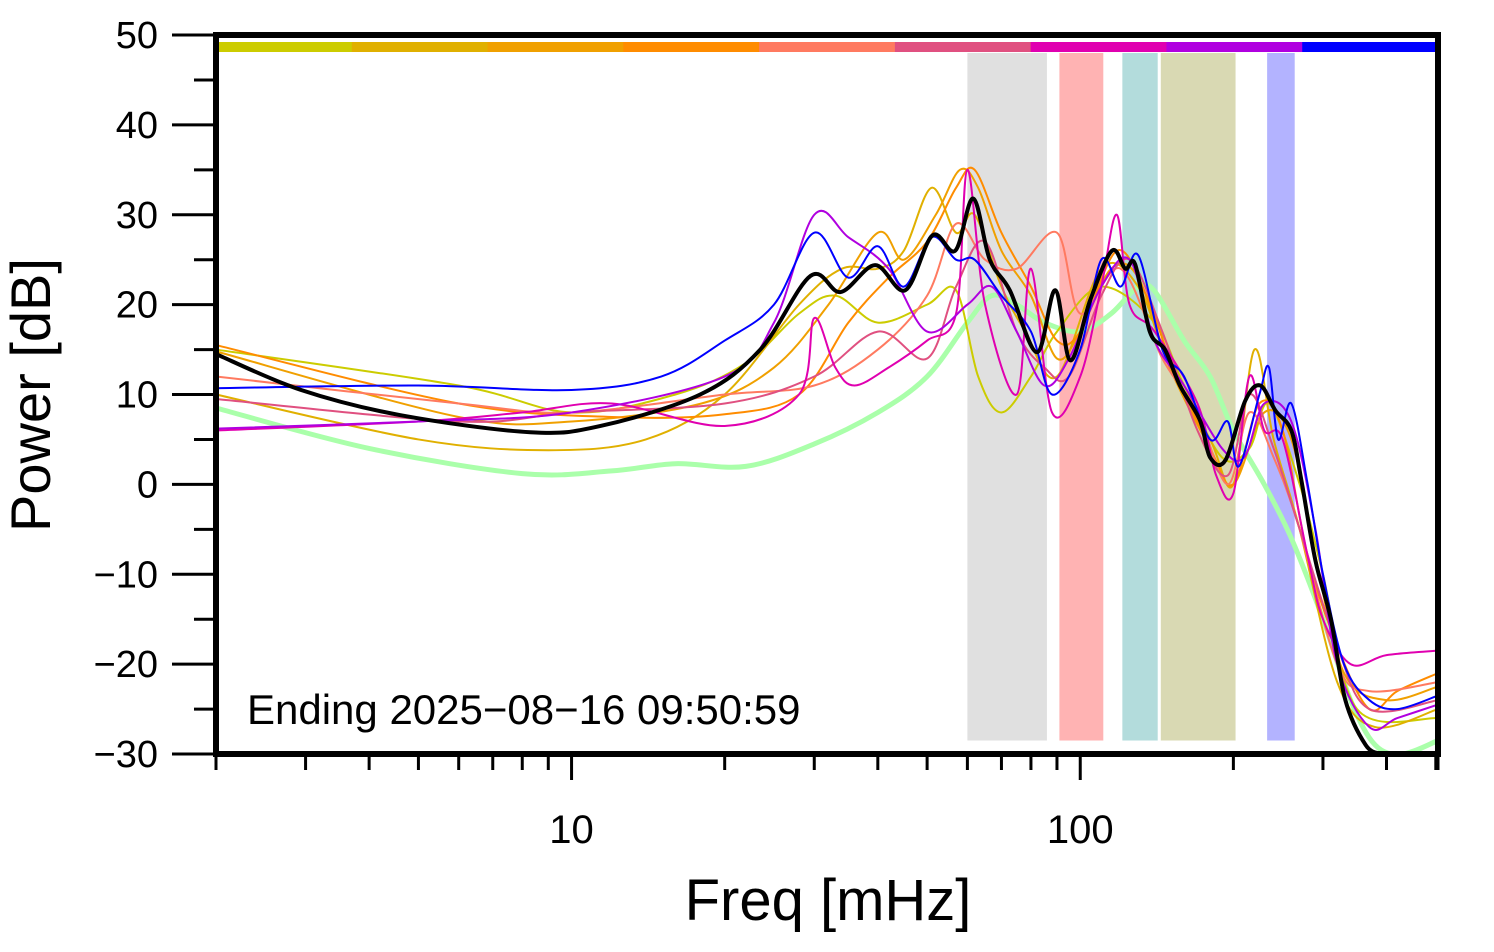 This screenshot has height=952, width=1494. I want to click on x-axis-label: Freq [mHz], so click(828, 900).